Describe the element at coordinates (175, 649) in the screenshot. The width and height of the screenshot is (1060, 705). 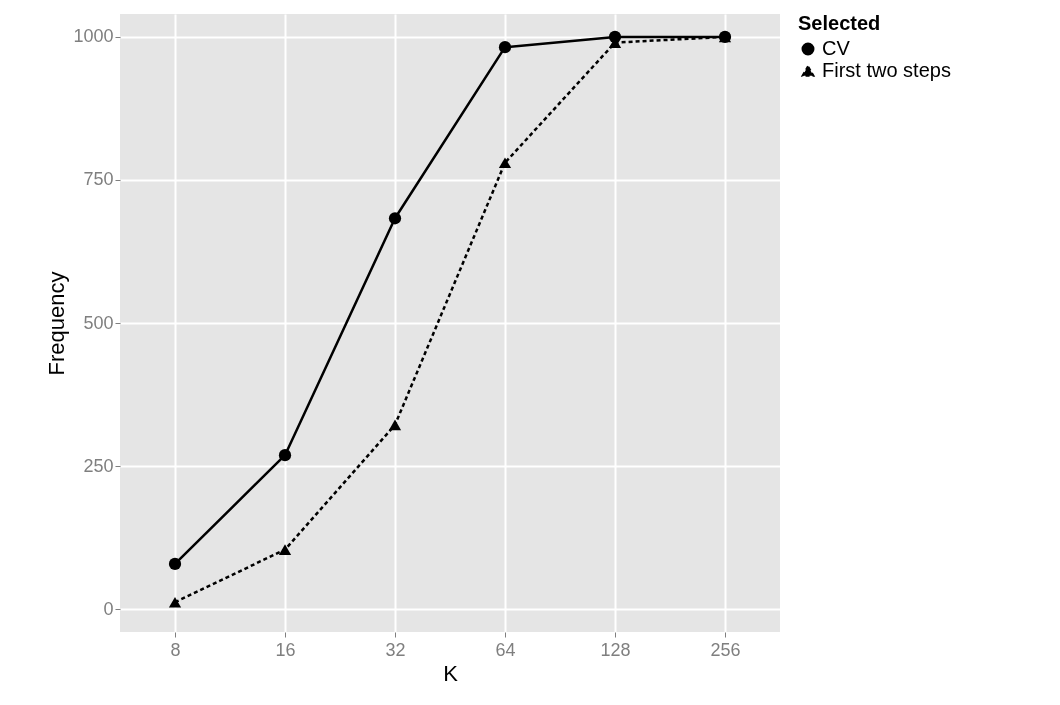
I see `x-tick-label: 8` at that location.